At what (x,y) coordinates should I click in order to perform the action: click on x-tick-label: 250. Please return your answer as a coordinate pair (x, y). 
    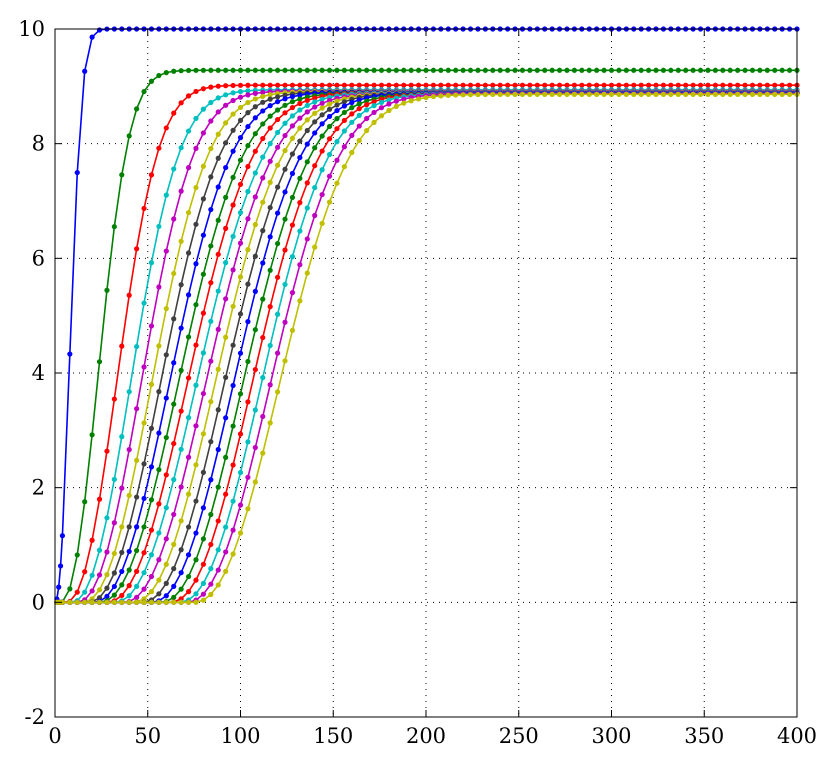
    Looking at the image, I should click on (519, 736).